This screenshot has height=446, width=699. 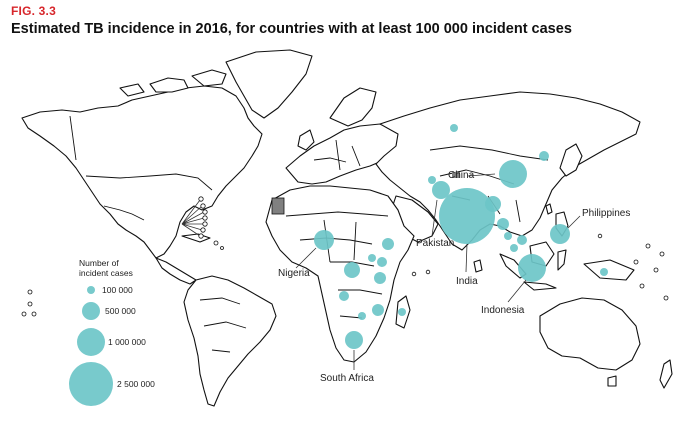 I want to click on scandinavia, so click(x=353, y=107).